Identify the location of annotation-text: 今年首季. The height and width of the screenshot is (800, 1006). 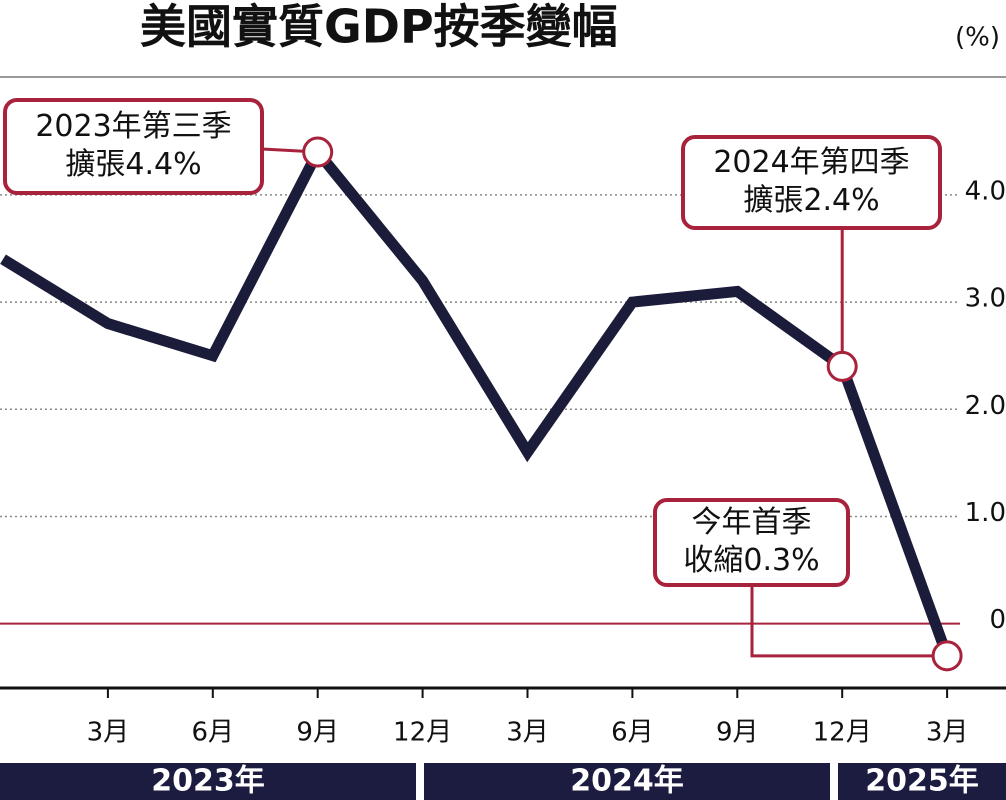
(752, 522).